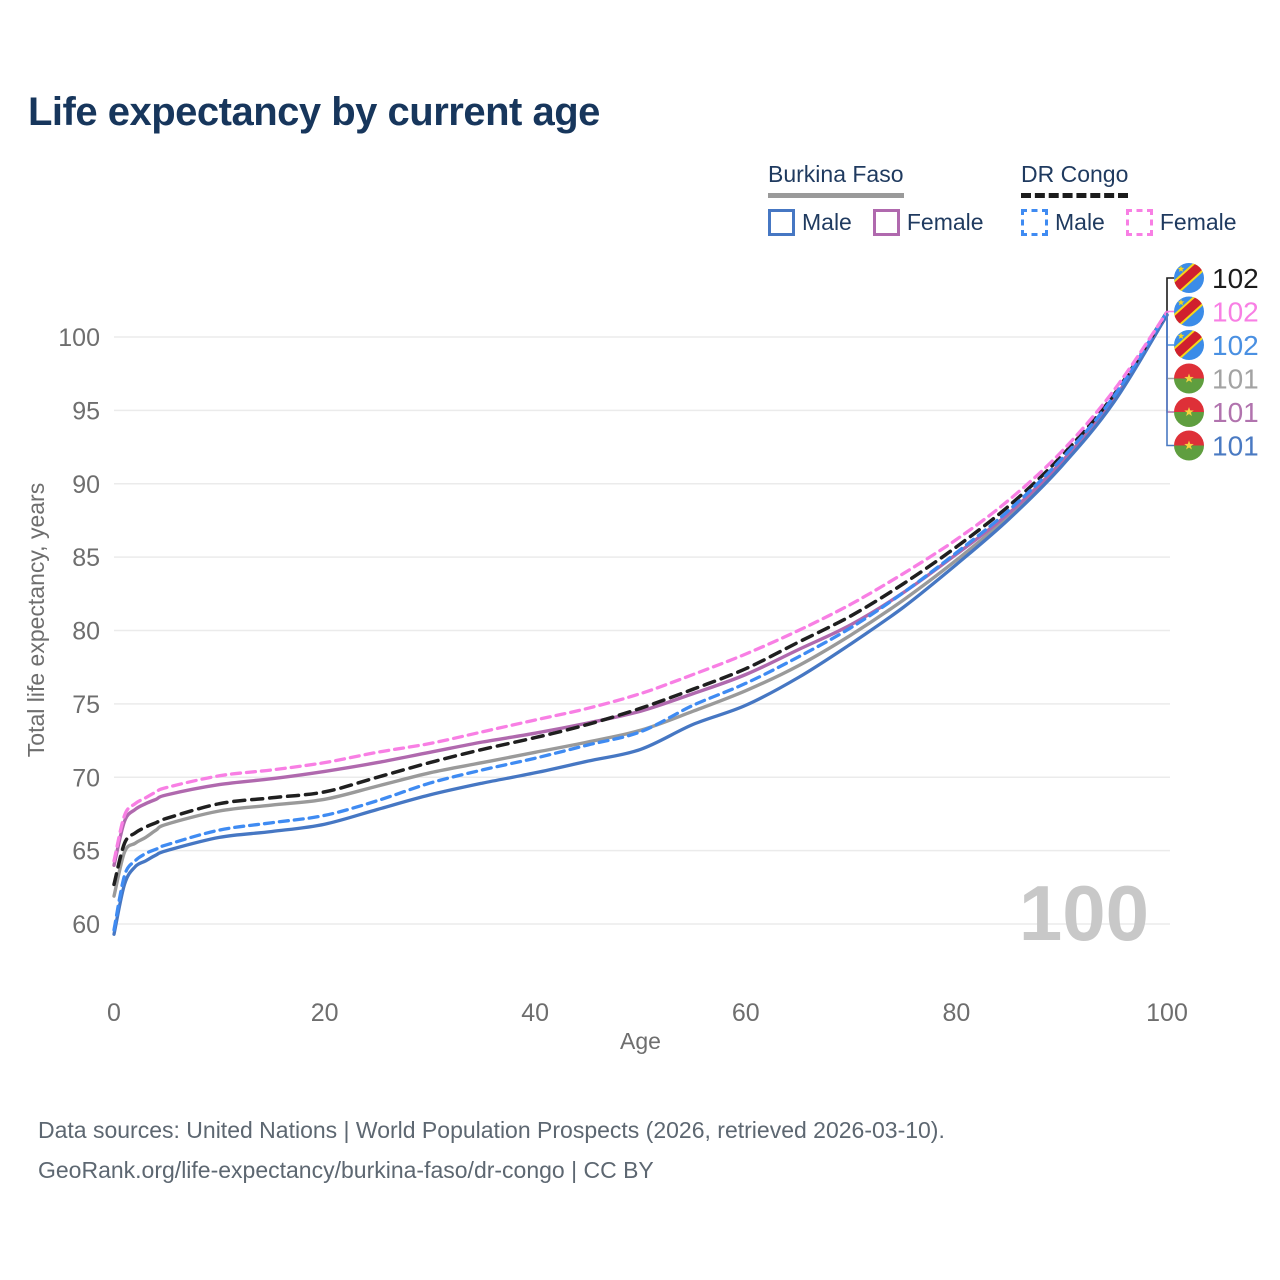  I want to click on end-label-value-dr-congo-female: 102, so click(1235, 312).